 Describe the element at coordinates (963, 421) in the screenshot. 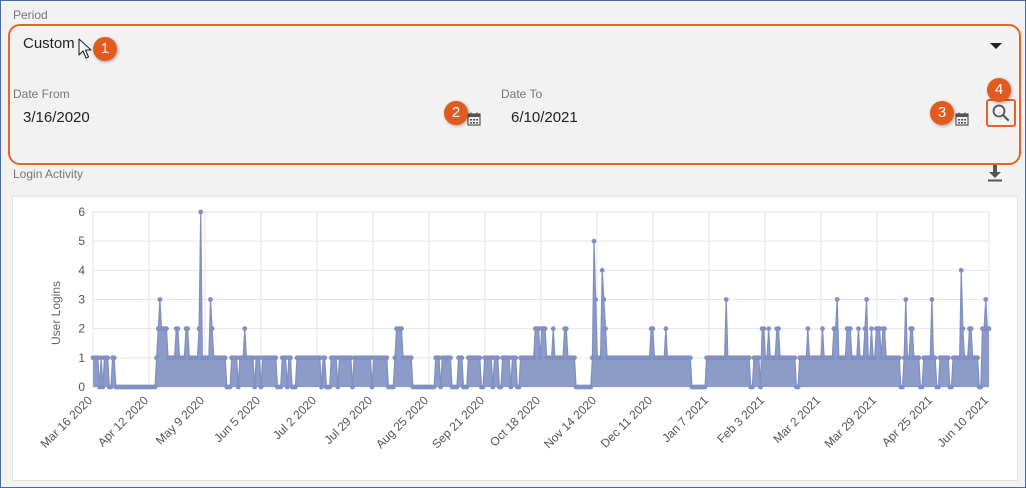

I see `x-tick-label: Jun 10 2021` at that location.